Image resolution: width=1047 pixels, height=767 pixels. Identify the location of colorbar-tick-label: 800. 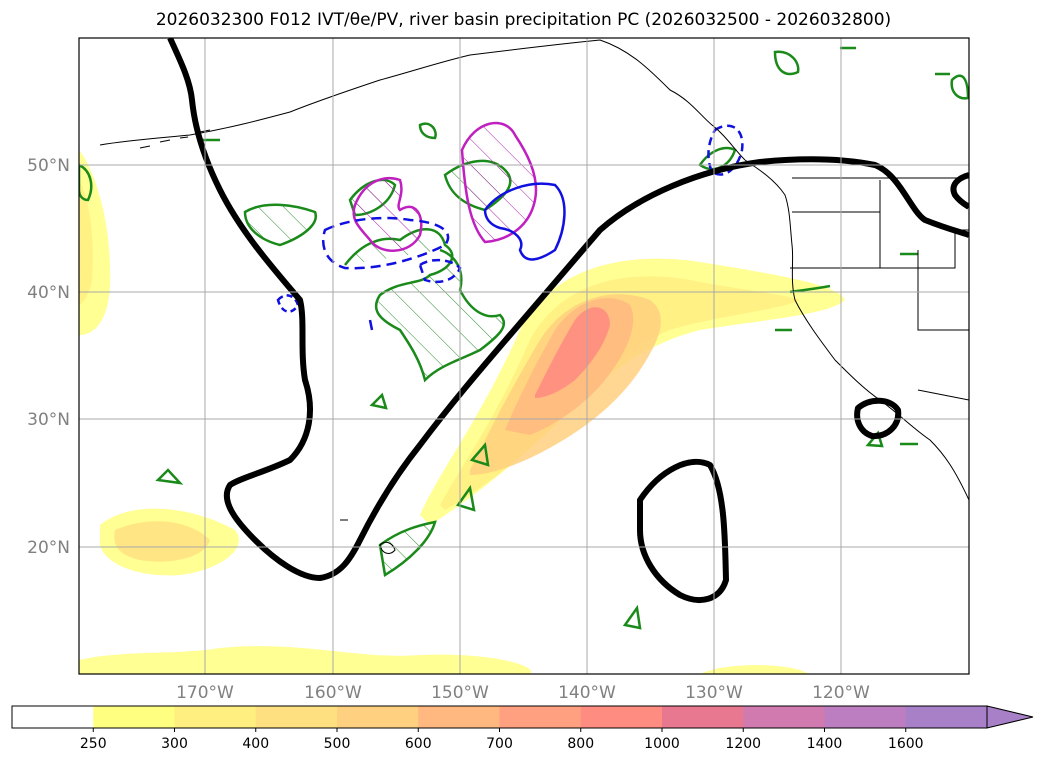
(580, 744).